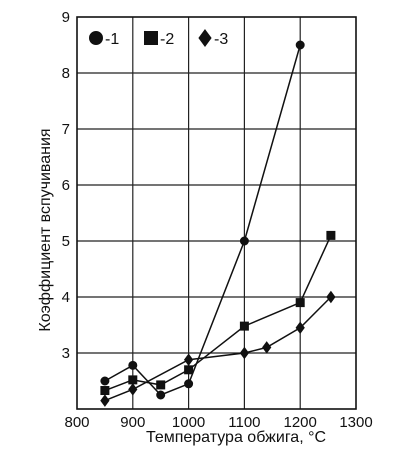 This screenshot has width=401, height=456. Describe the element at coordinates (66, 185) in the screenshot. I see `y-tick-label: 6` at that location.